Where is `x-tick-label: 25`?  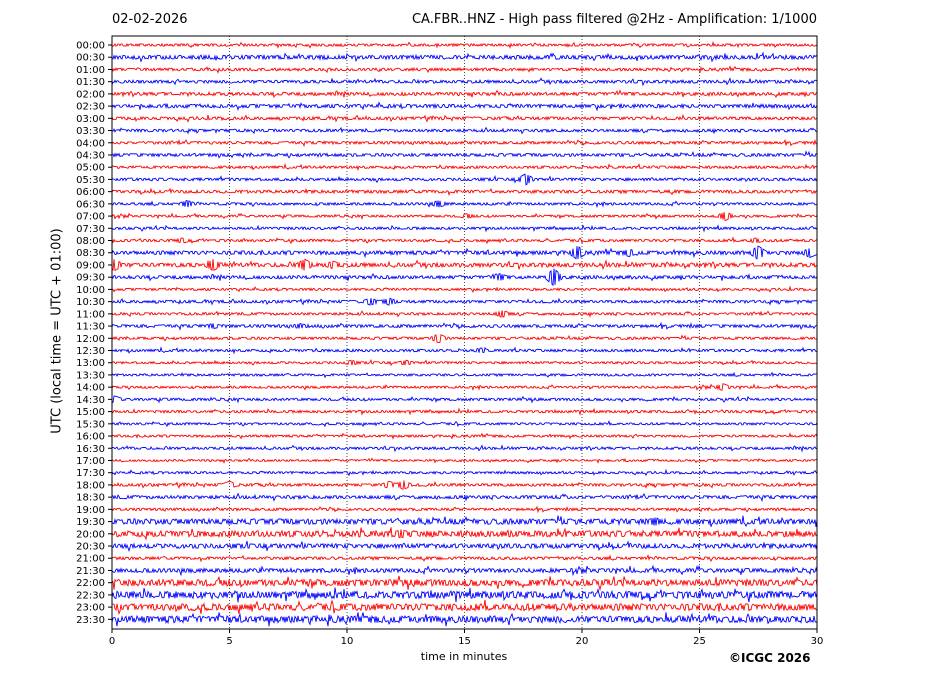
x-tick-label: 25 is located at coordinates (699, 641).